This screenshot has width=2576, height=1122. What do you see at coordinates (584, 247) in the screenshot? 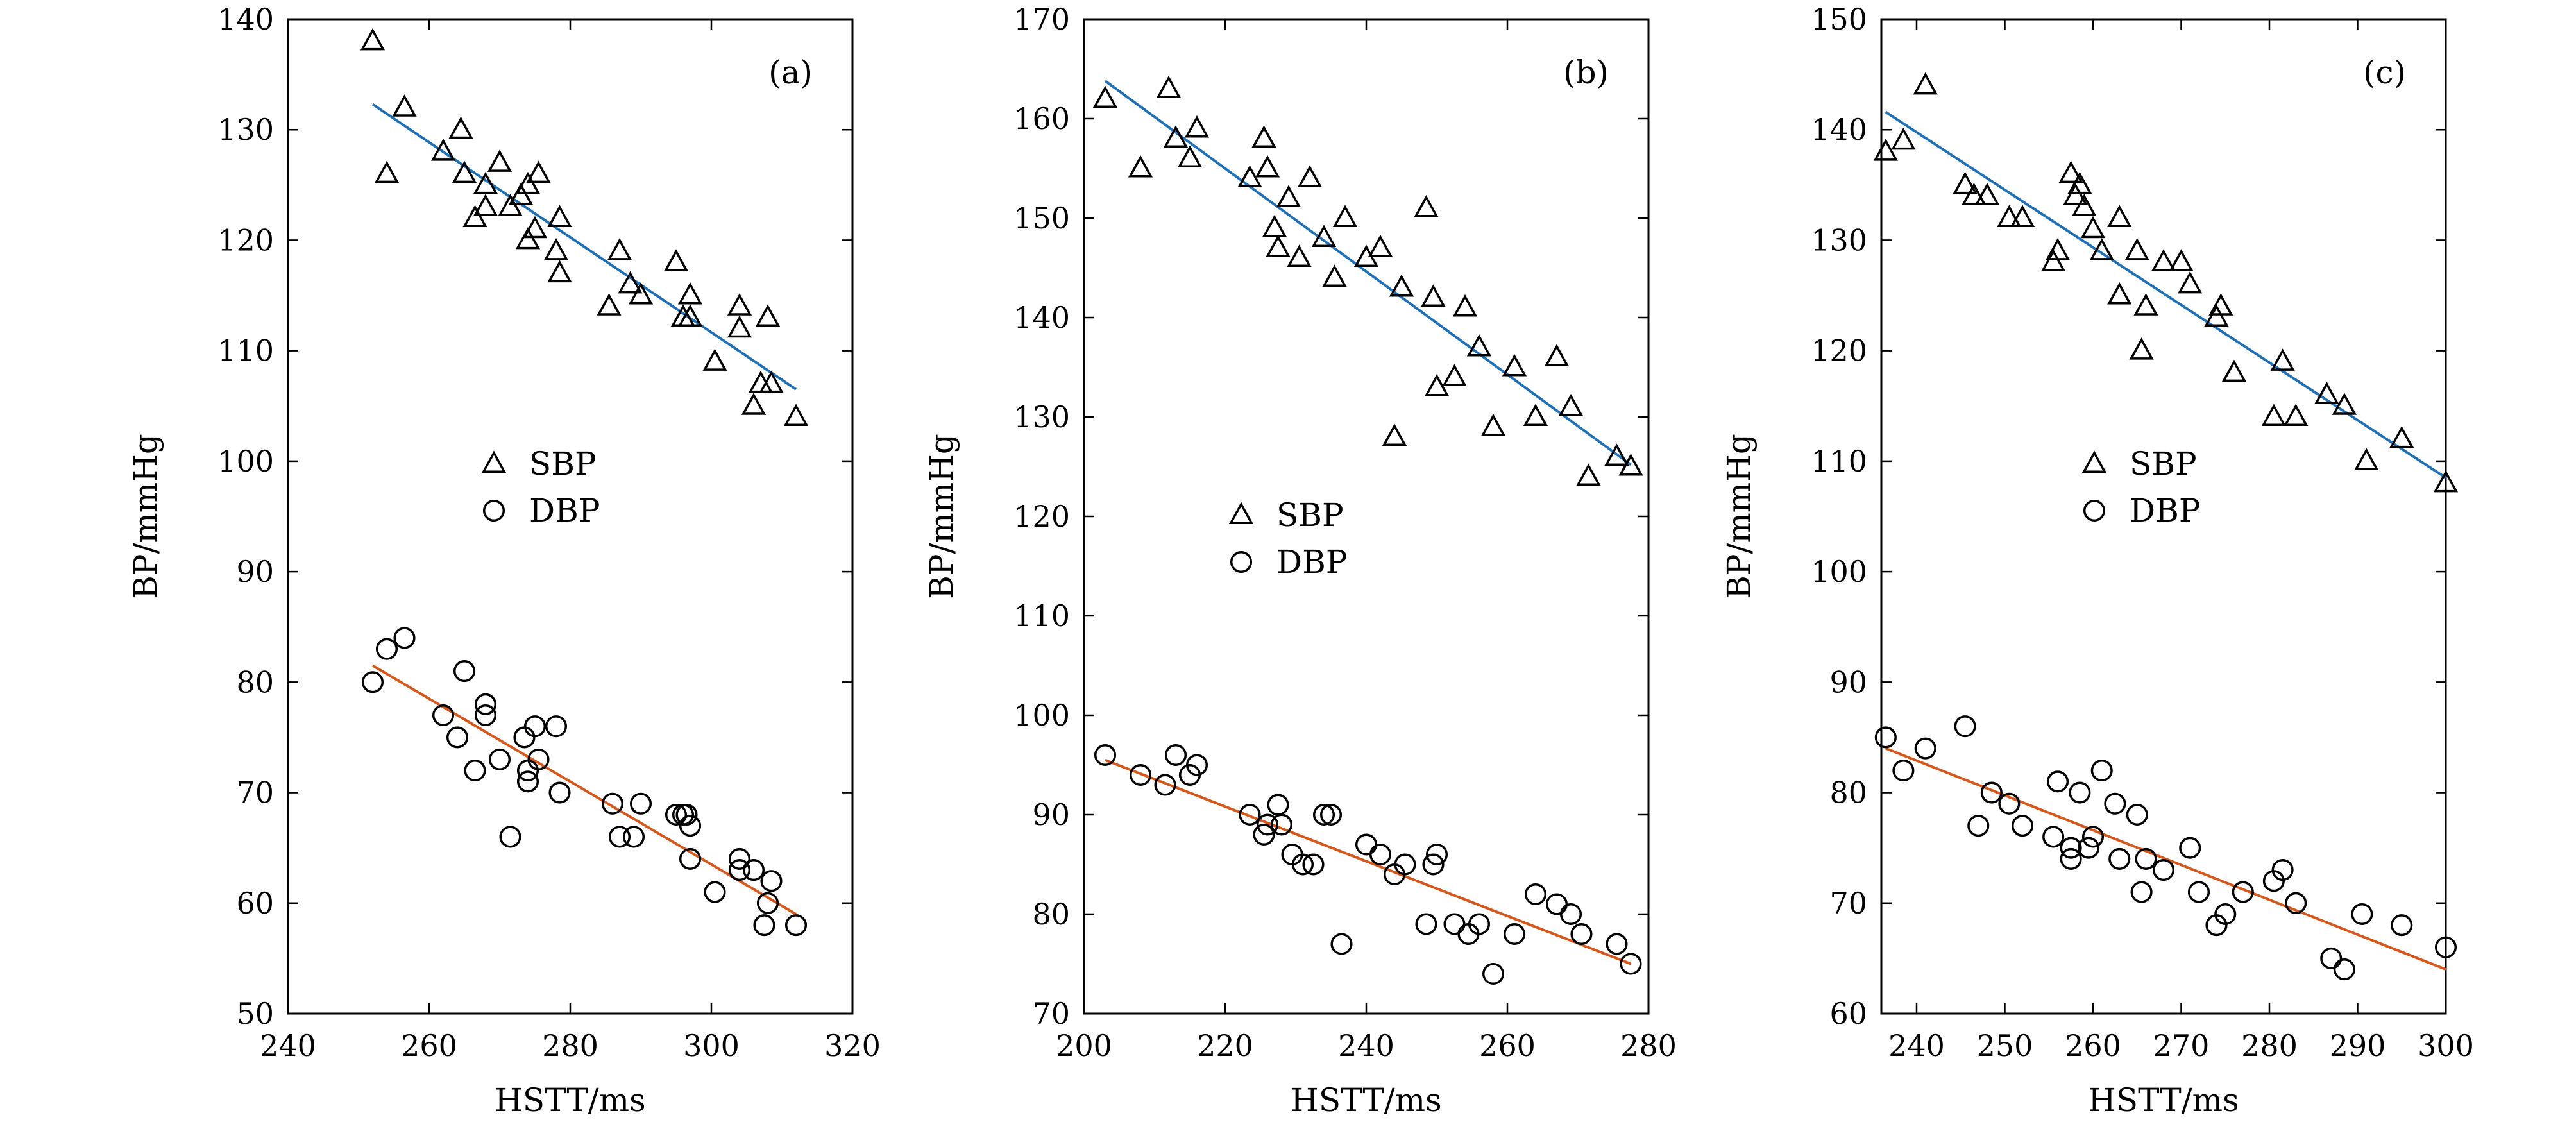
I see `sbp-fit-line` at bounding box center [584, 247].